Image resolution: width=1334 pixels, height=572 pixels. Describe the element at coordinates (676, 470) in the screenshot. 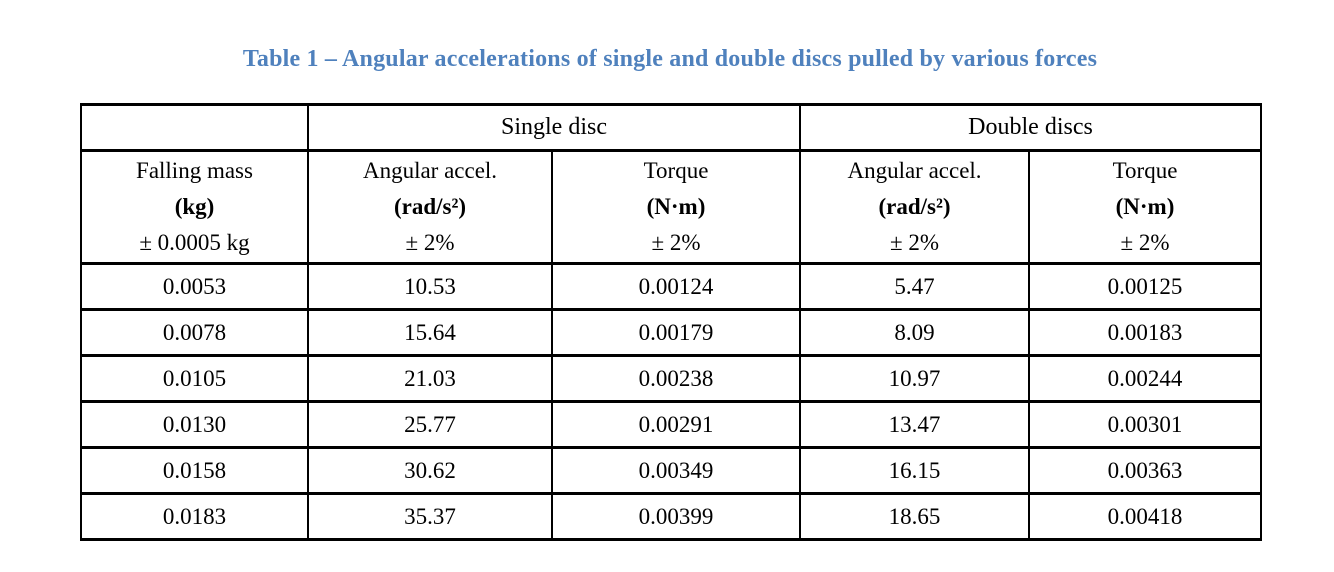

I see `cell-single-torque: 0.00349` at that location.